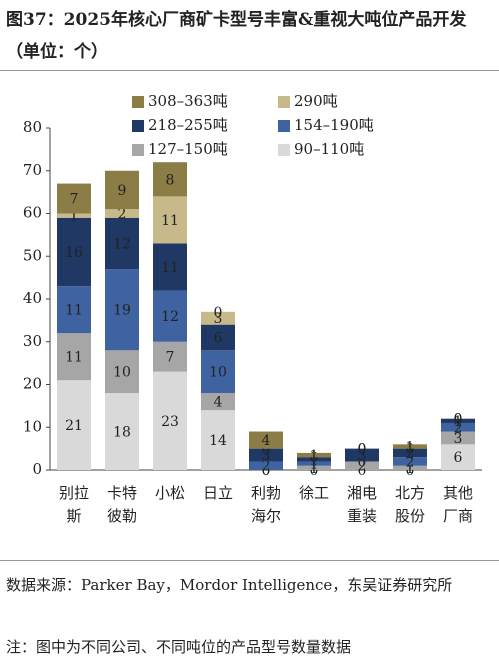 The height and width of the screenshot is (667, 499). What do you see at coordinates (122, 504) in the screenshot?
I see `x-tick-label: 卡特彼勒` at bounding box center [122, 504].